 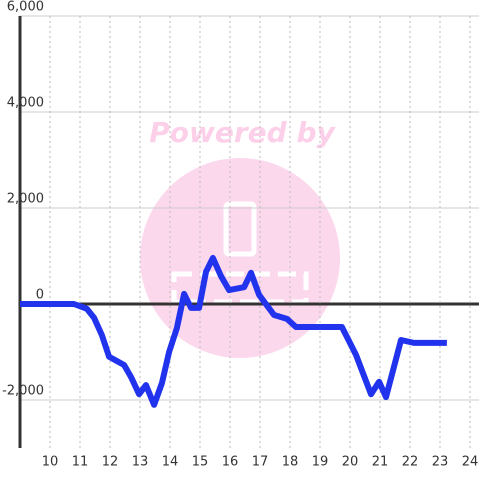 I want to click on logo-icon, so click(x=240, y=229).